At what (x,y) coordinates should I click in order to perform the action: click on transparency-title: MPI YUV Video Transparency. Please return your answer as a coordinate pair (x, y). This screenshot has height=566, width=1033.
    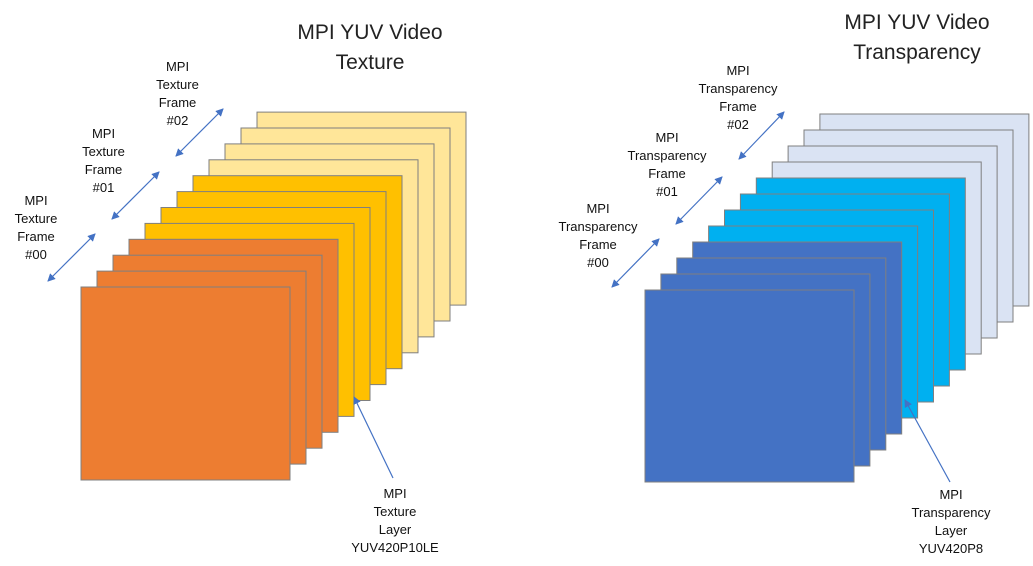
    Looking at the image, I should click on (917, 38).